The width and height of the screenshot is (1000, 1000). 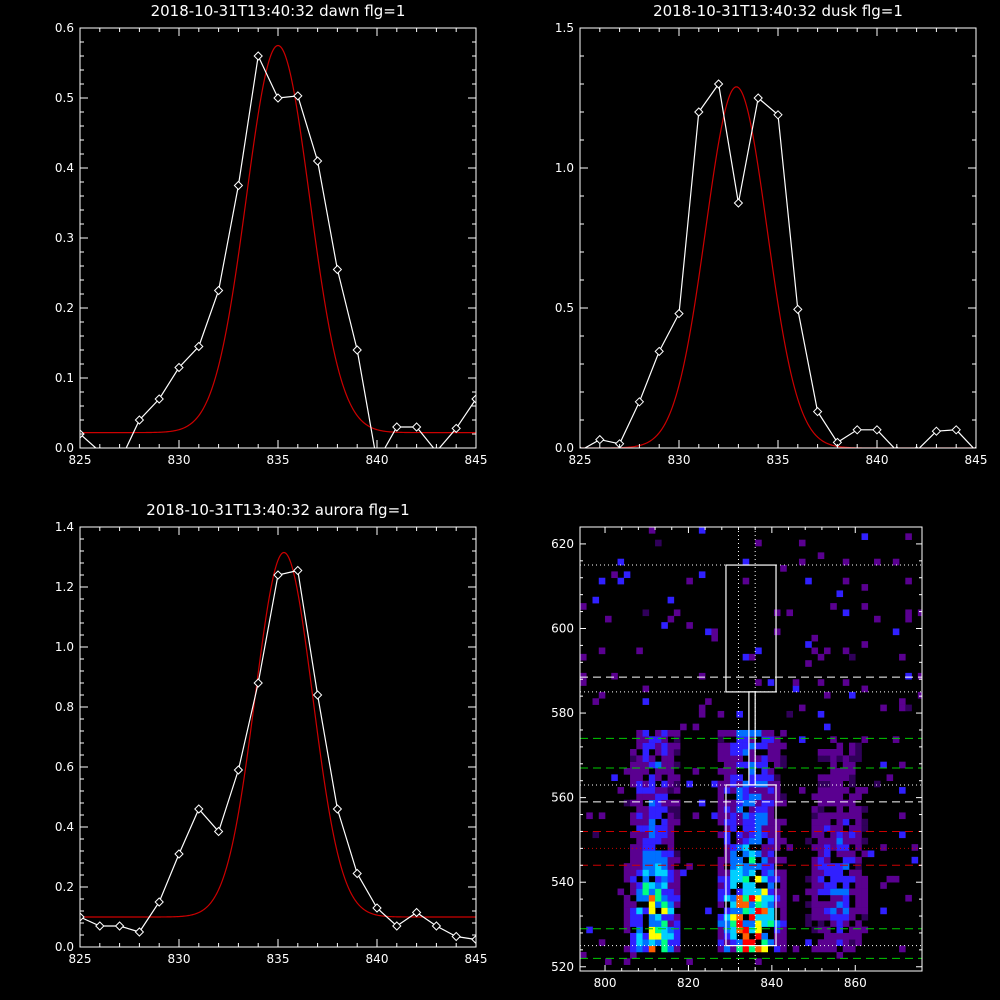 I want to click on gaussian-fit-line, so click(x=278, y=734).